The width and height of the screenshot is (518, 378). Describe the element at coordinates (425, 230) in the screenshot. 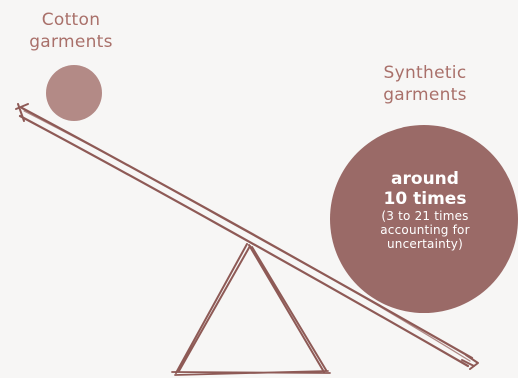

I see `uncertainty-line2: accounting for` at that location.